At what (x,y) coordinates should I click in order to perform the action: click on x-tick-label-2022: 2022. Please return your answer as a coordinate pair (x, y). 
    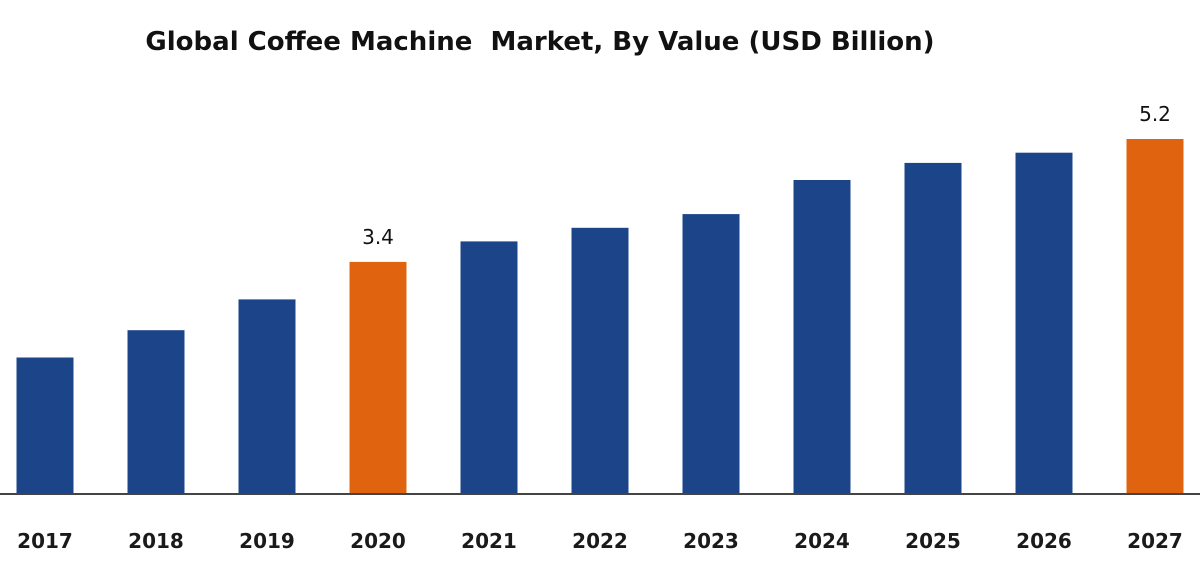
    Looking at the image, I should click on (600, 541).